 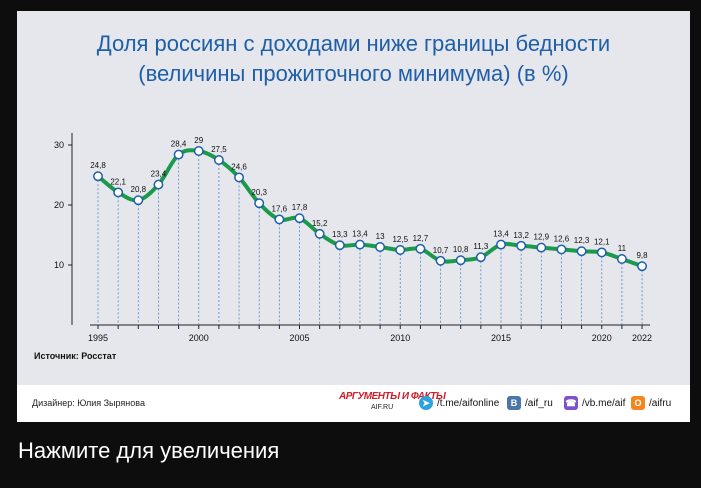 I want to click on x-tick-label: 2000, so click(x=199, y=338).